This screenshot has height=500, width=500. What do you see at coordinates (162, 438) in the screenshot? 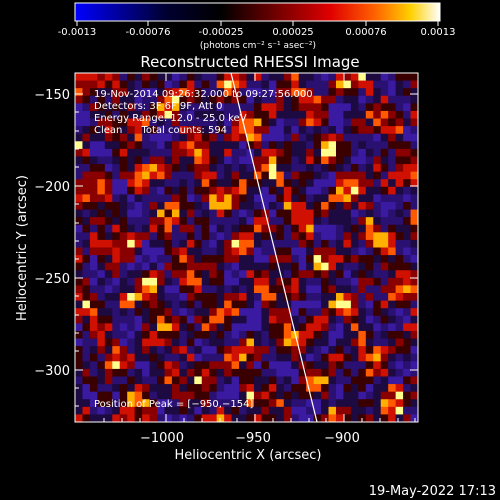
I see `x-tick-label: −1000` at bounding box center [162, 438].